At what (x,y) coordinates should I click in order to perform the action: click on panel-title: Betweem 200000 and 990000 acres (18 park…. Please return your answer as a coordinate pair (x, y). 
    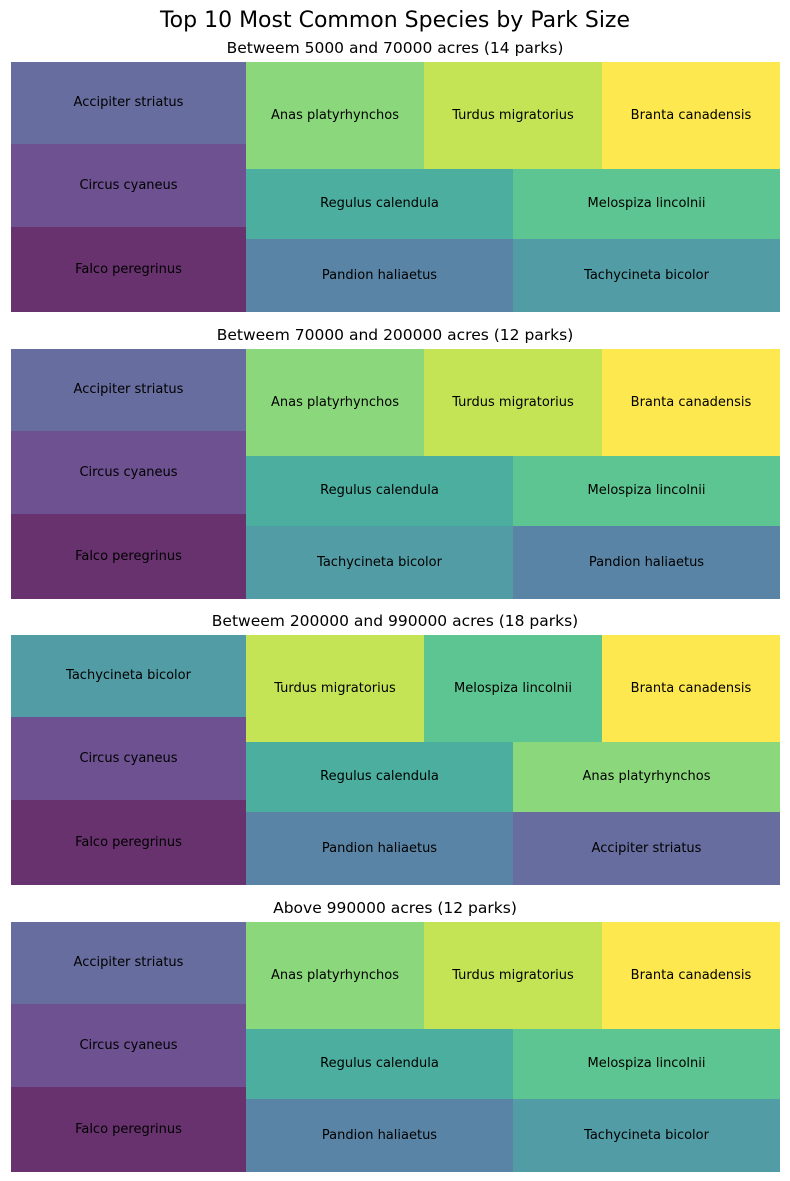
    Looking at the image, I should click on (395, 621).